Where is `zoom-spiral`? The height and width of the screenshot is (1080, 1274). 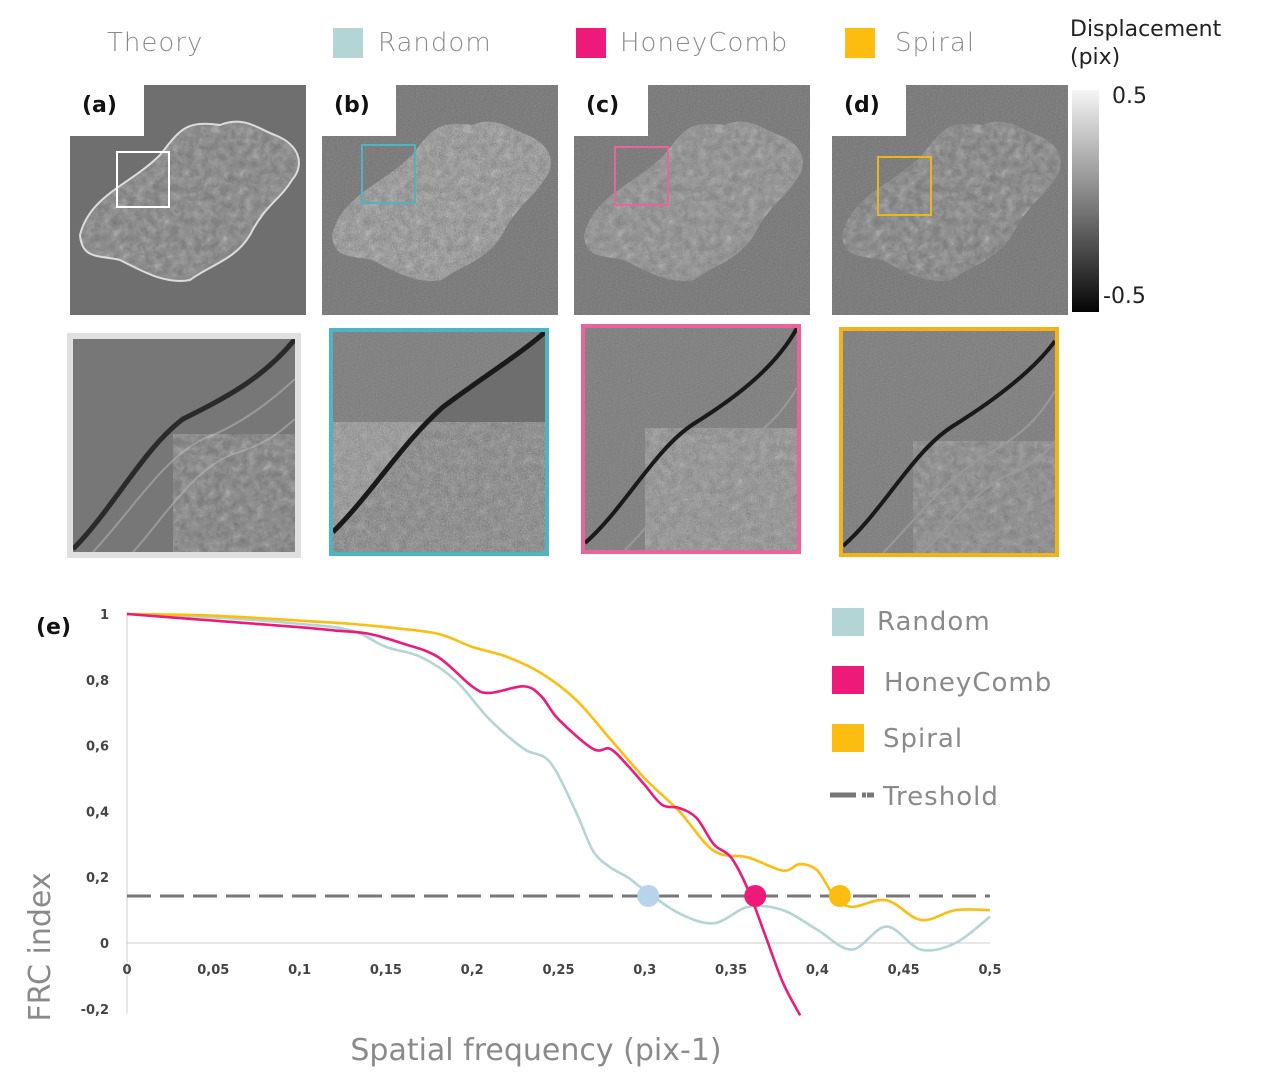
zoom-spiral is located at coordinates (949, 442).